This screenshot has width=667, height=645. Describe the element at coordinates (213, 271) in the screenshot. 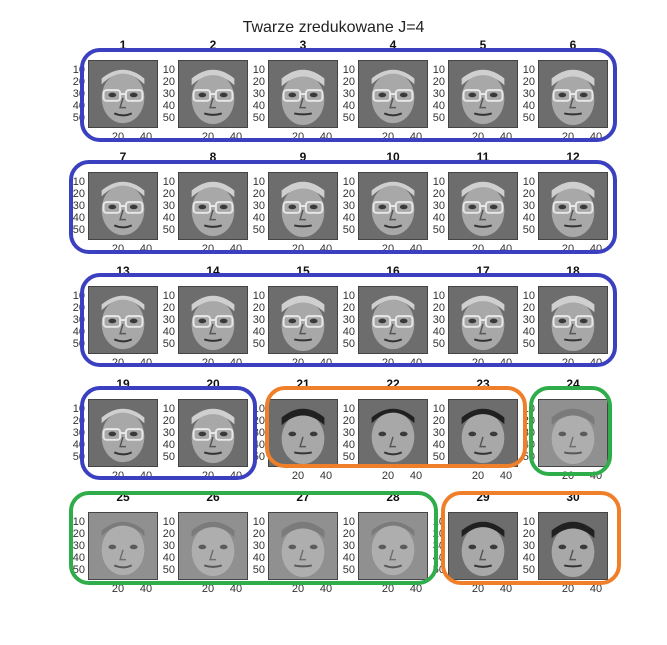

I see `panel-title: 14` at that location.